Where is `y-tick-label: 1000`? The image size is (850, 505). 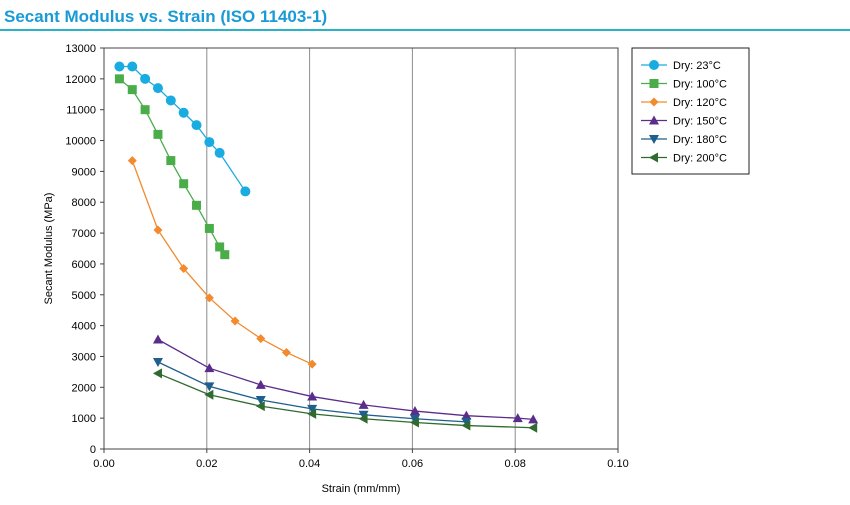 y-tick-label: 1000 is located at coordinates (84, 419).